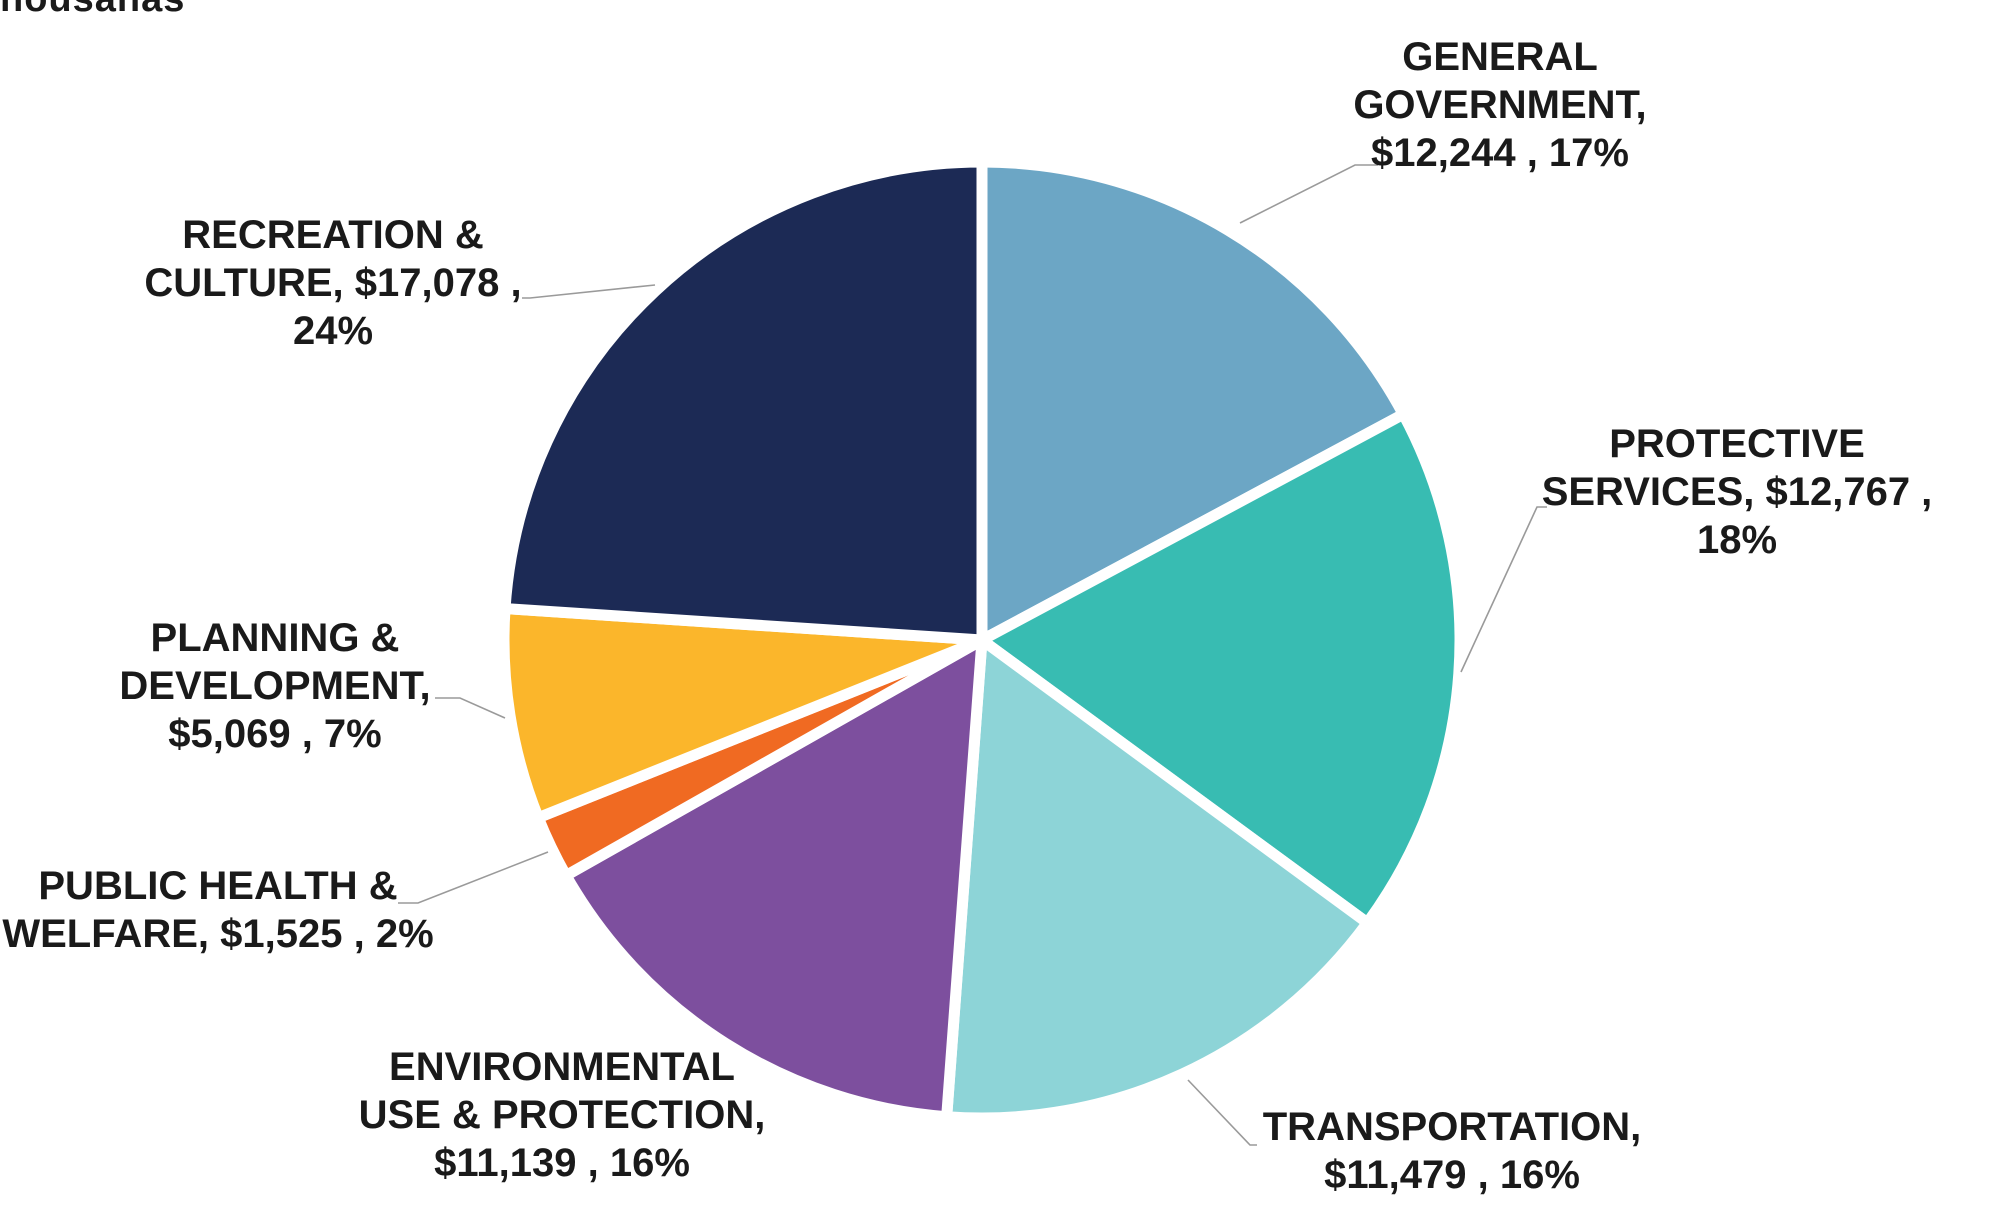  What do you see at coordinates (217, 934) in the screenshot?
I see `slice-label-line: WELFARE, $1,525 , 2%` at bounding box center [217, 934].